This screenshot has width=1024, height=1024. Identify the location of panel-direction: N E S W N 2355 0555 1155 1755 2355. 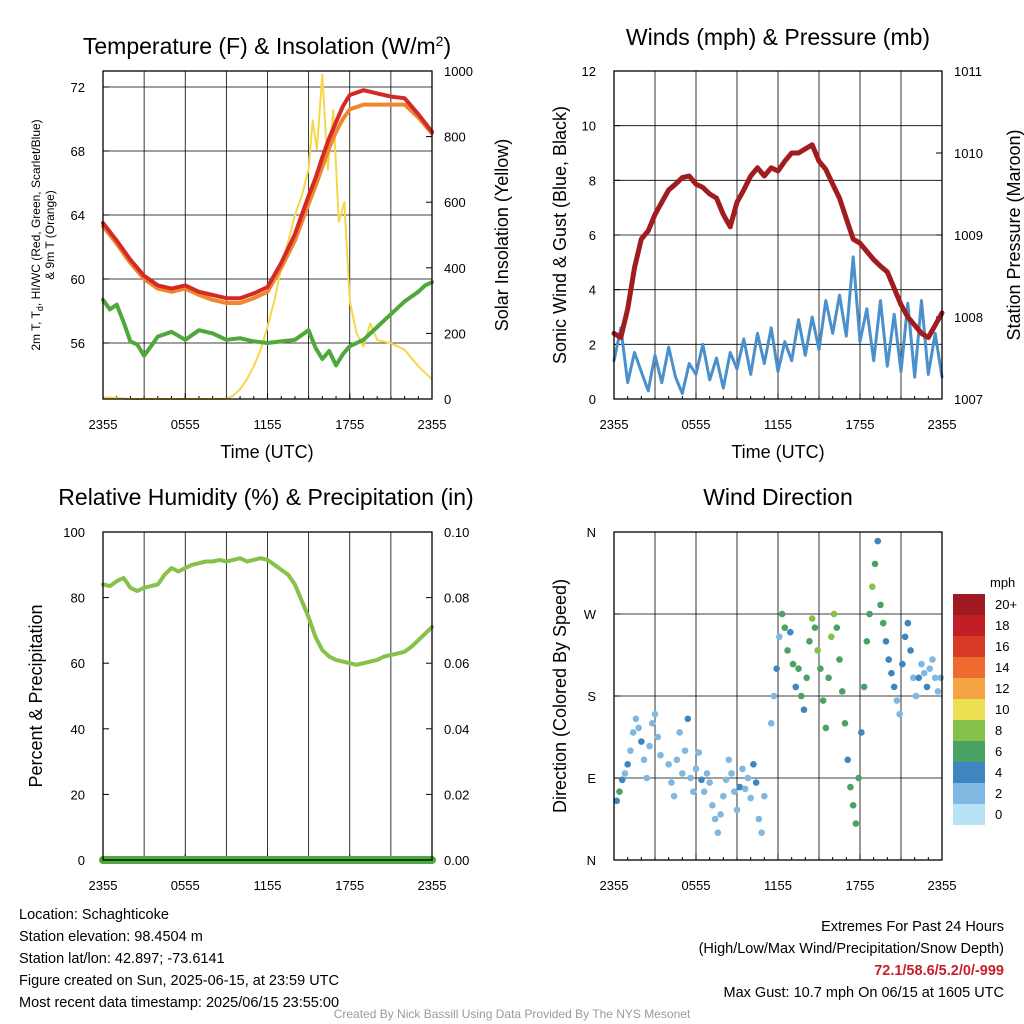
(770, 709).